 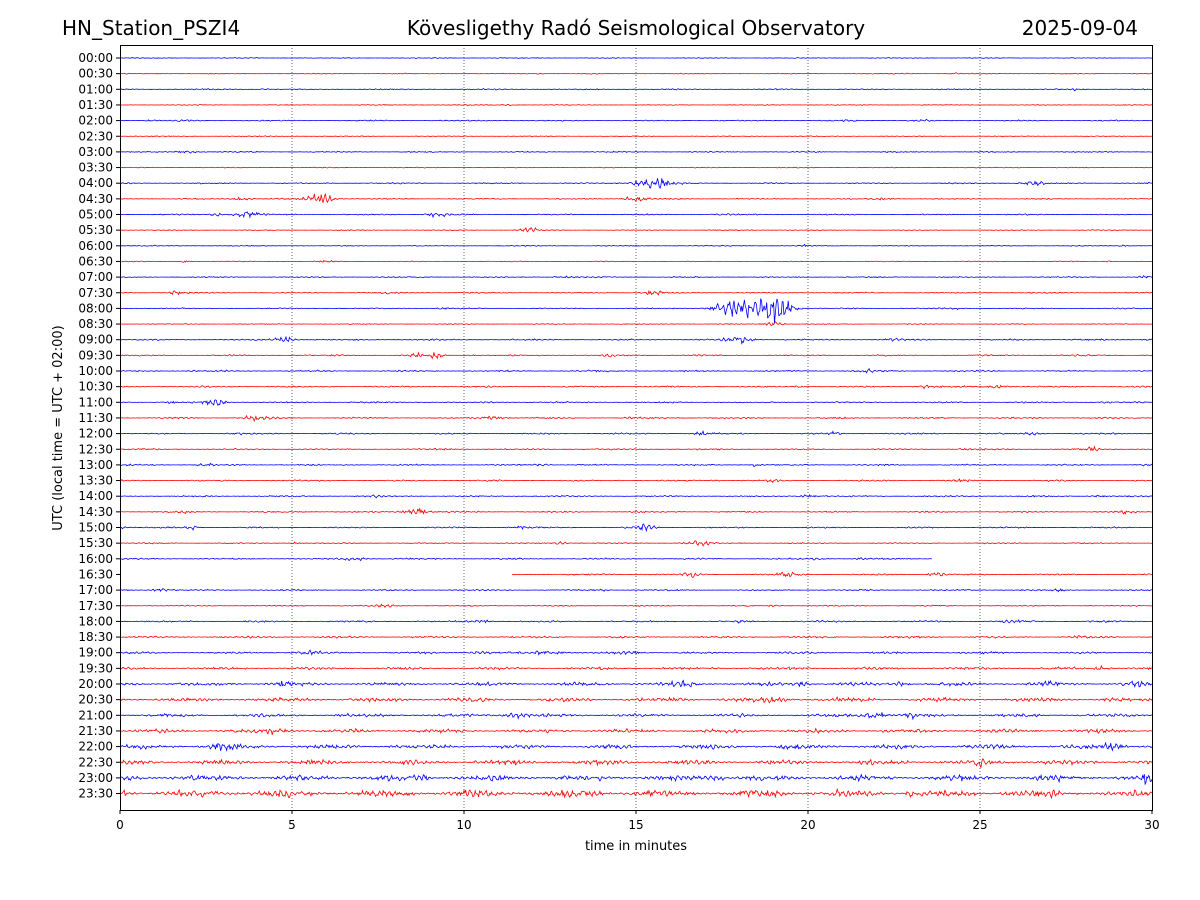 What do you see at coordinates (95, 355) in the screenshot?
I see `y-tick-label: 09:30` at bounding box center [95, 355].